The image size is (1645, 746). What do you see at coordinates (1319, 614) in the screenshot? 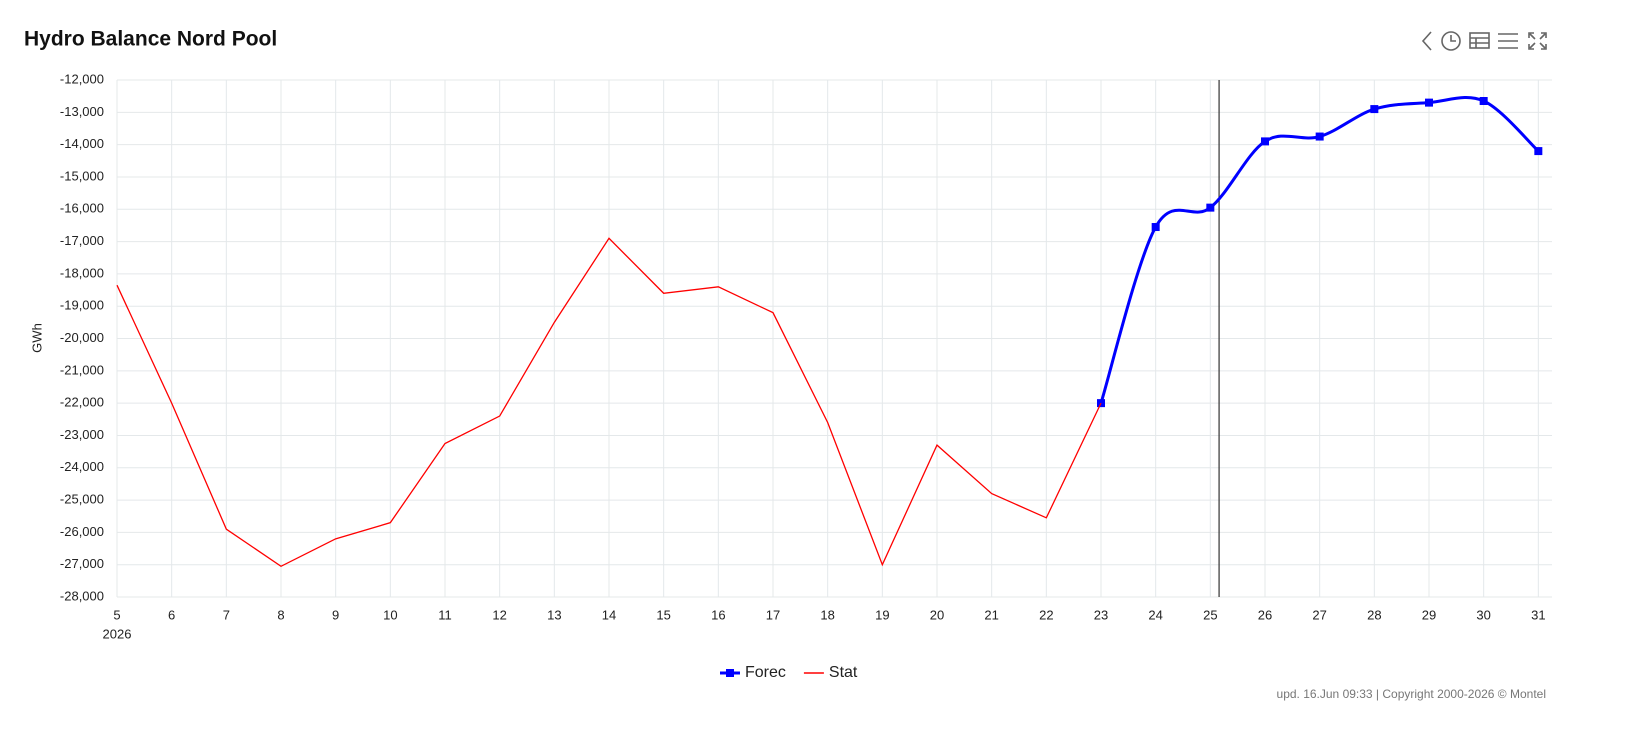
I see `x-tick-label: 27` at bounding box center [1319, 614].